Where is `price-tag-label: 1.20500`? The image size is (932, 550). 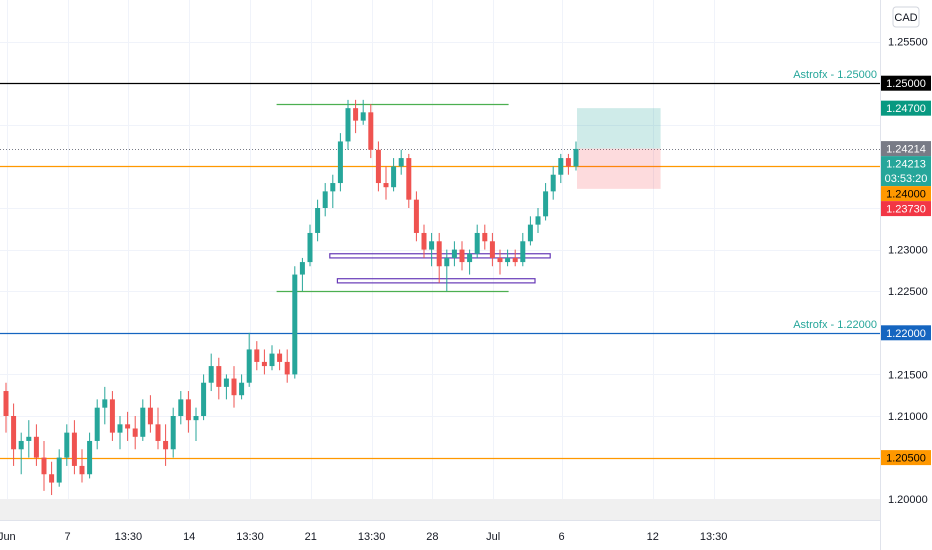 price-tag-label: 1.20500 is located at coordinates (906, 459).